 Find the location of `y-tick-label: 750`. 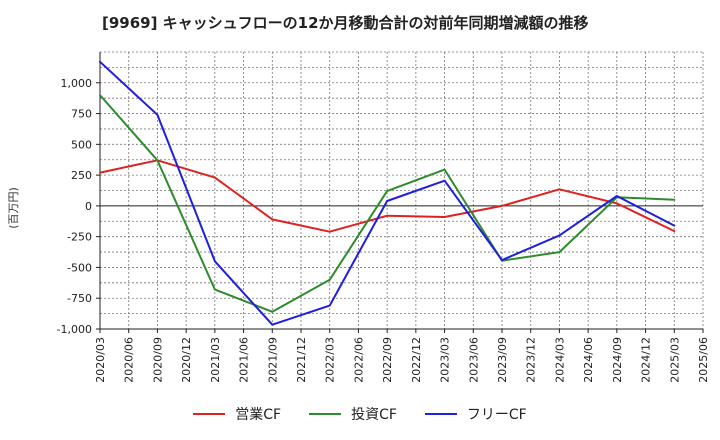

y-tick-label: 750 is located at coordinates (81, 114).